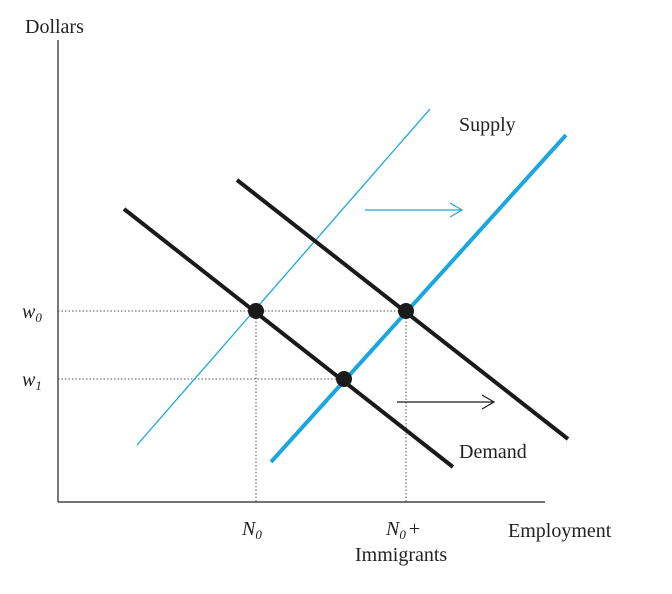  I want to click on n0-immigrants-label: N0 +, so click(402, 530).